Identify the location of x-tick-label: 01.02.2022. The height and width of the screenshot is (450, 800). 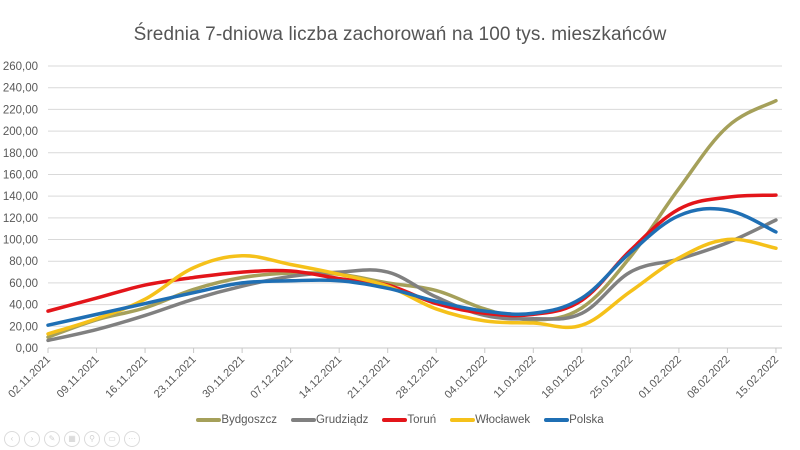
(660, 377).